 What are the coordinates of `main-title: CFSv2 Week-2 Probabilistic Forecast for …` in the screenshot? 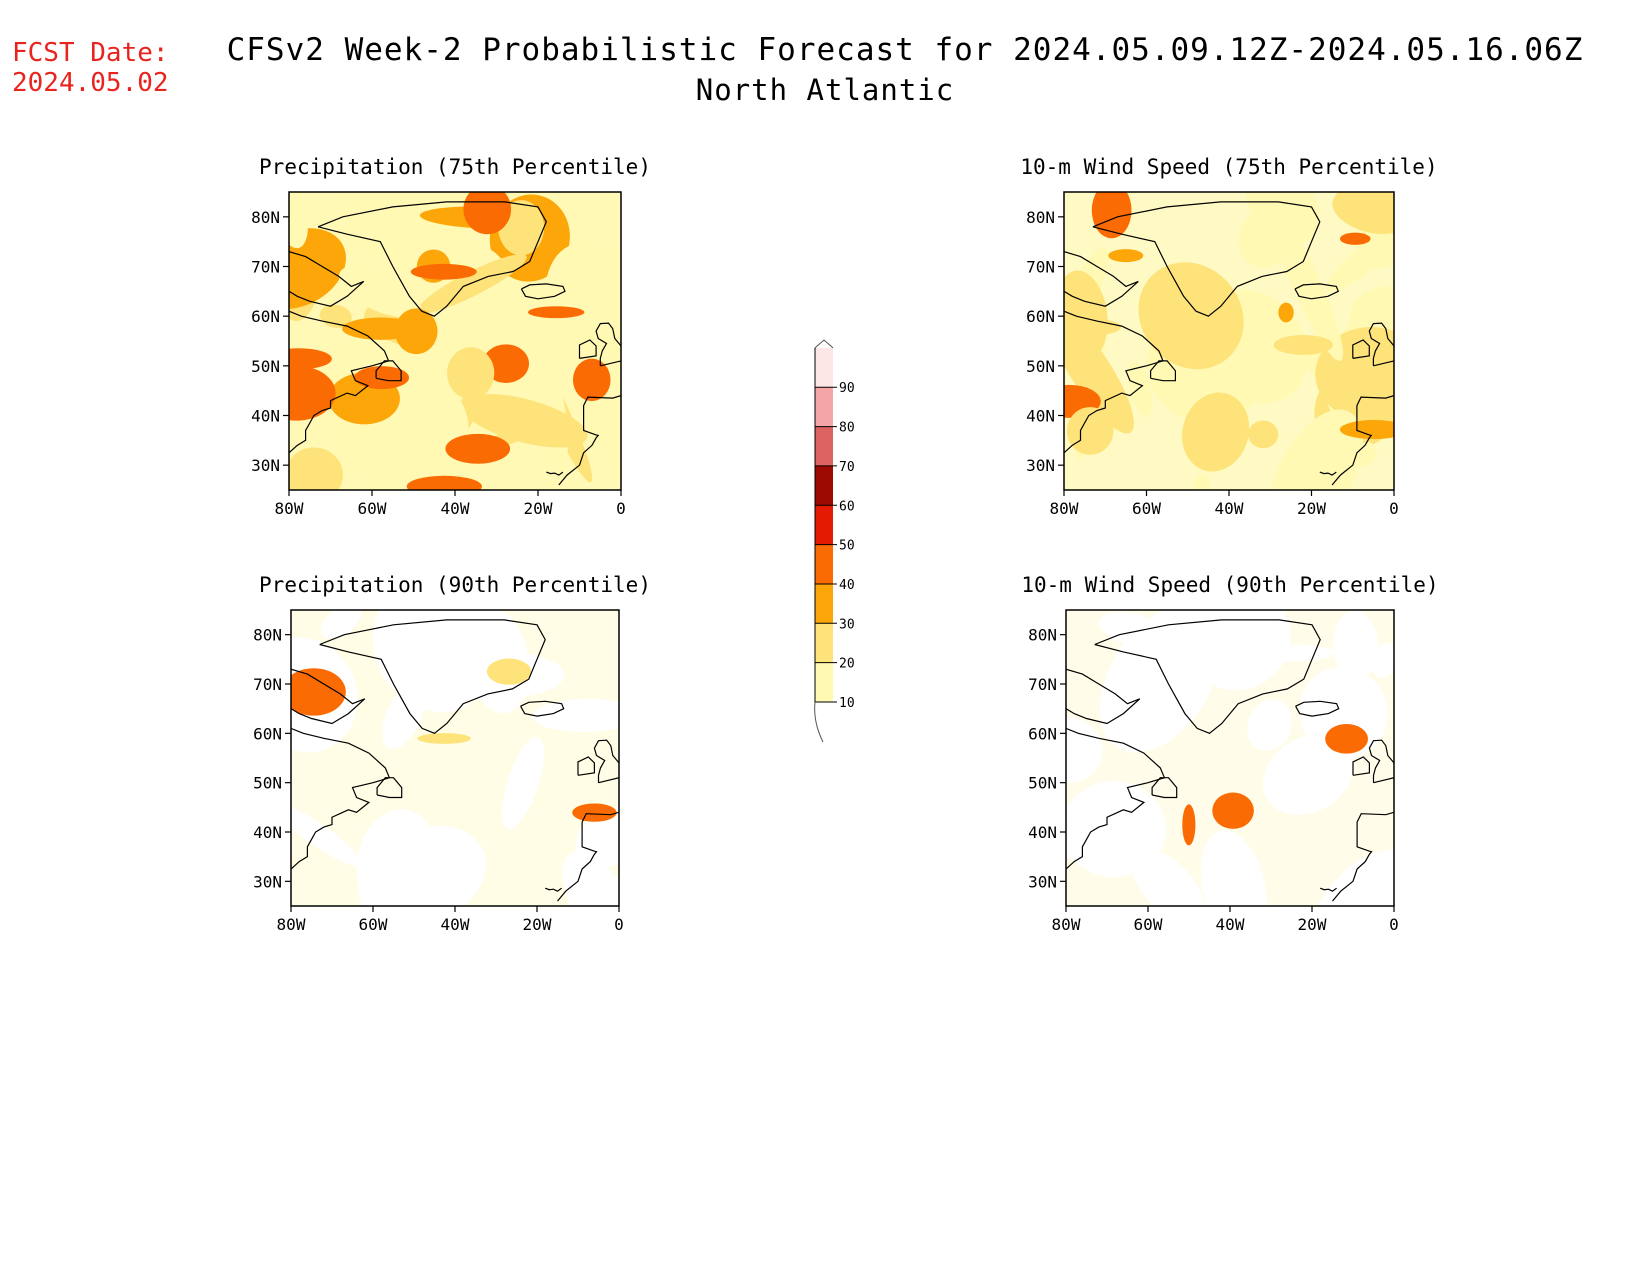 It's located at (905, 50).